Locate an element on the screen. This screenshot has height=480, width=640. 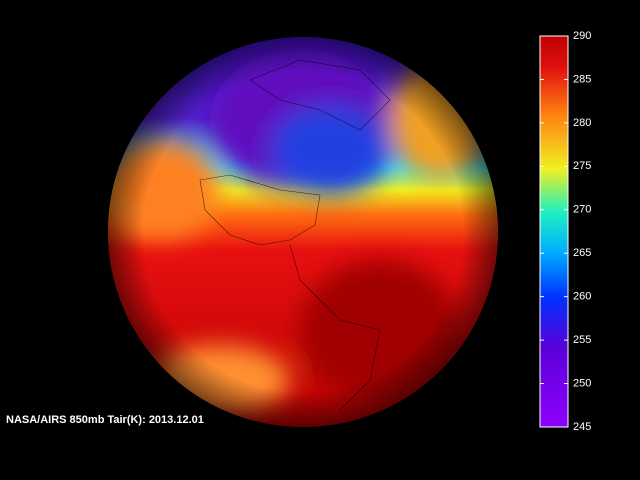
tick-label: 265 is located at coordinates (582, 253).